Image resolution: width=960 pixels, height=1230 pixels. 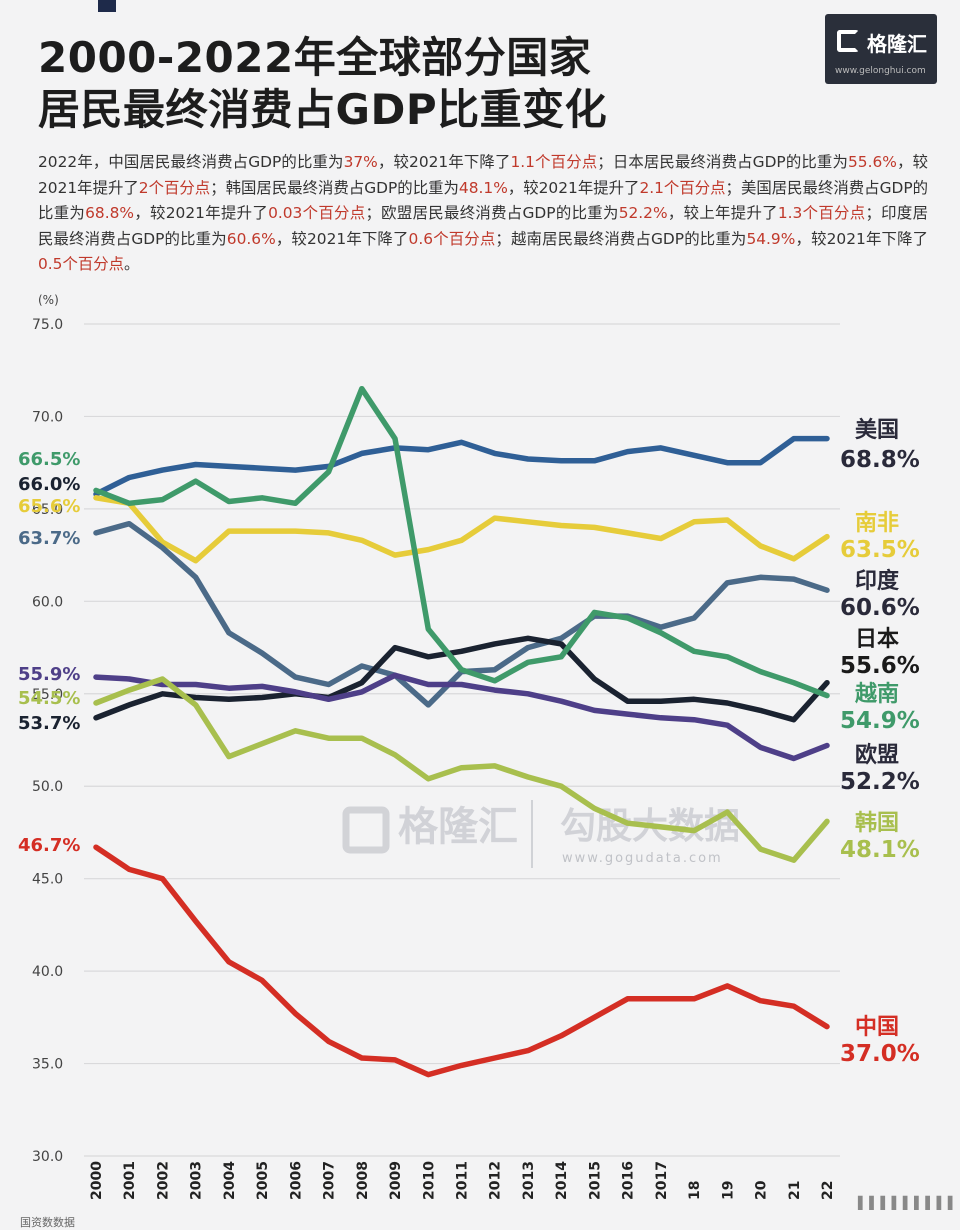 I want to click on description-text: ，较上年提升了, so click(x=722, y=213).